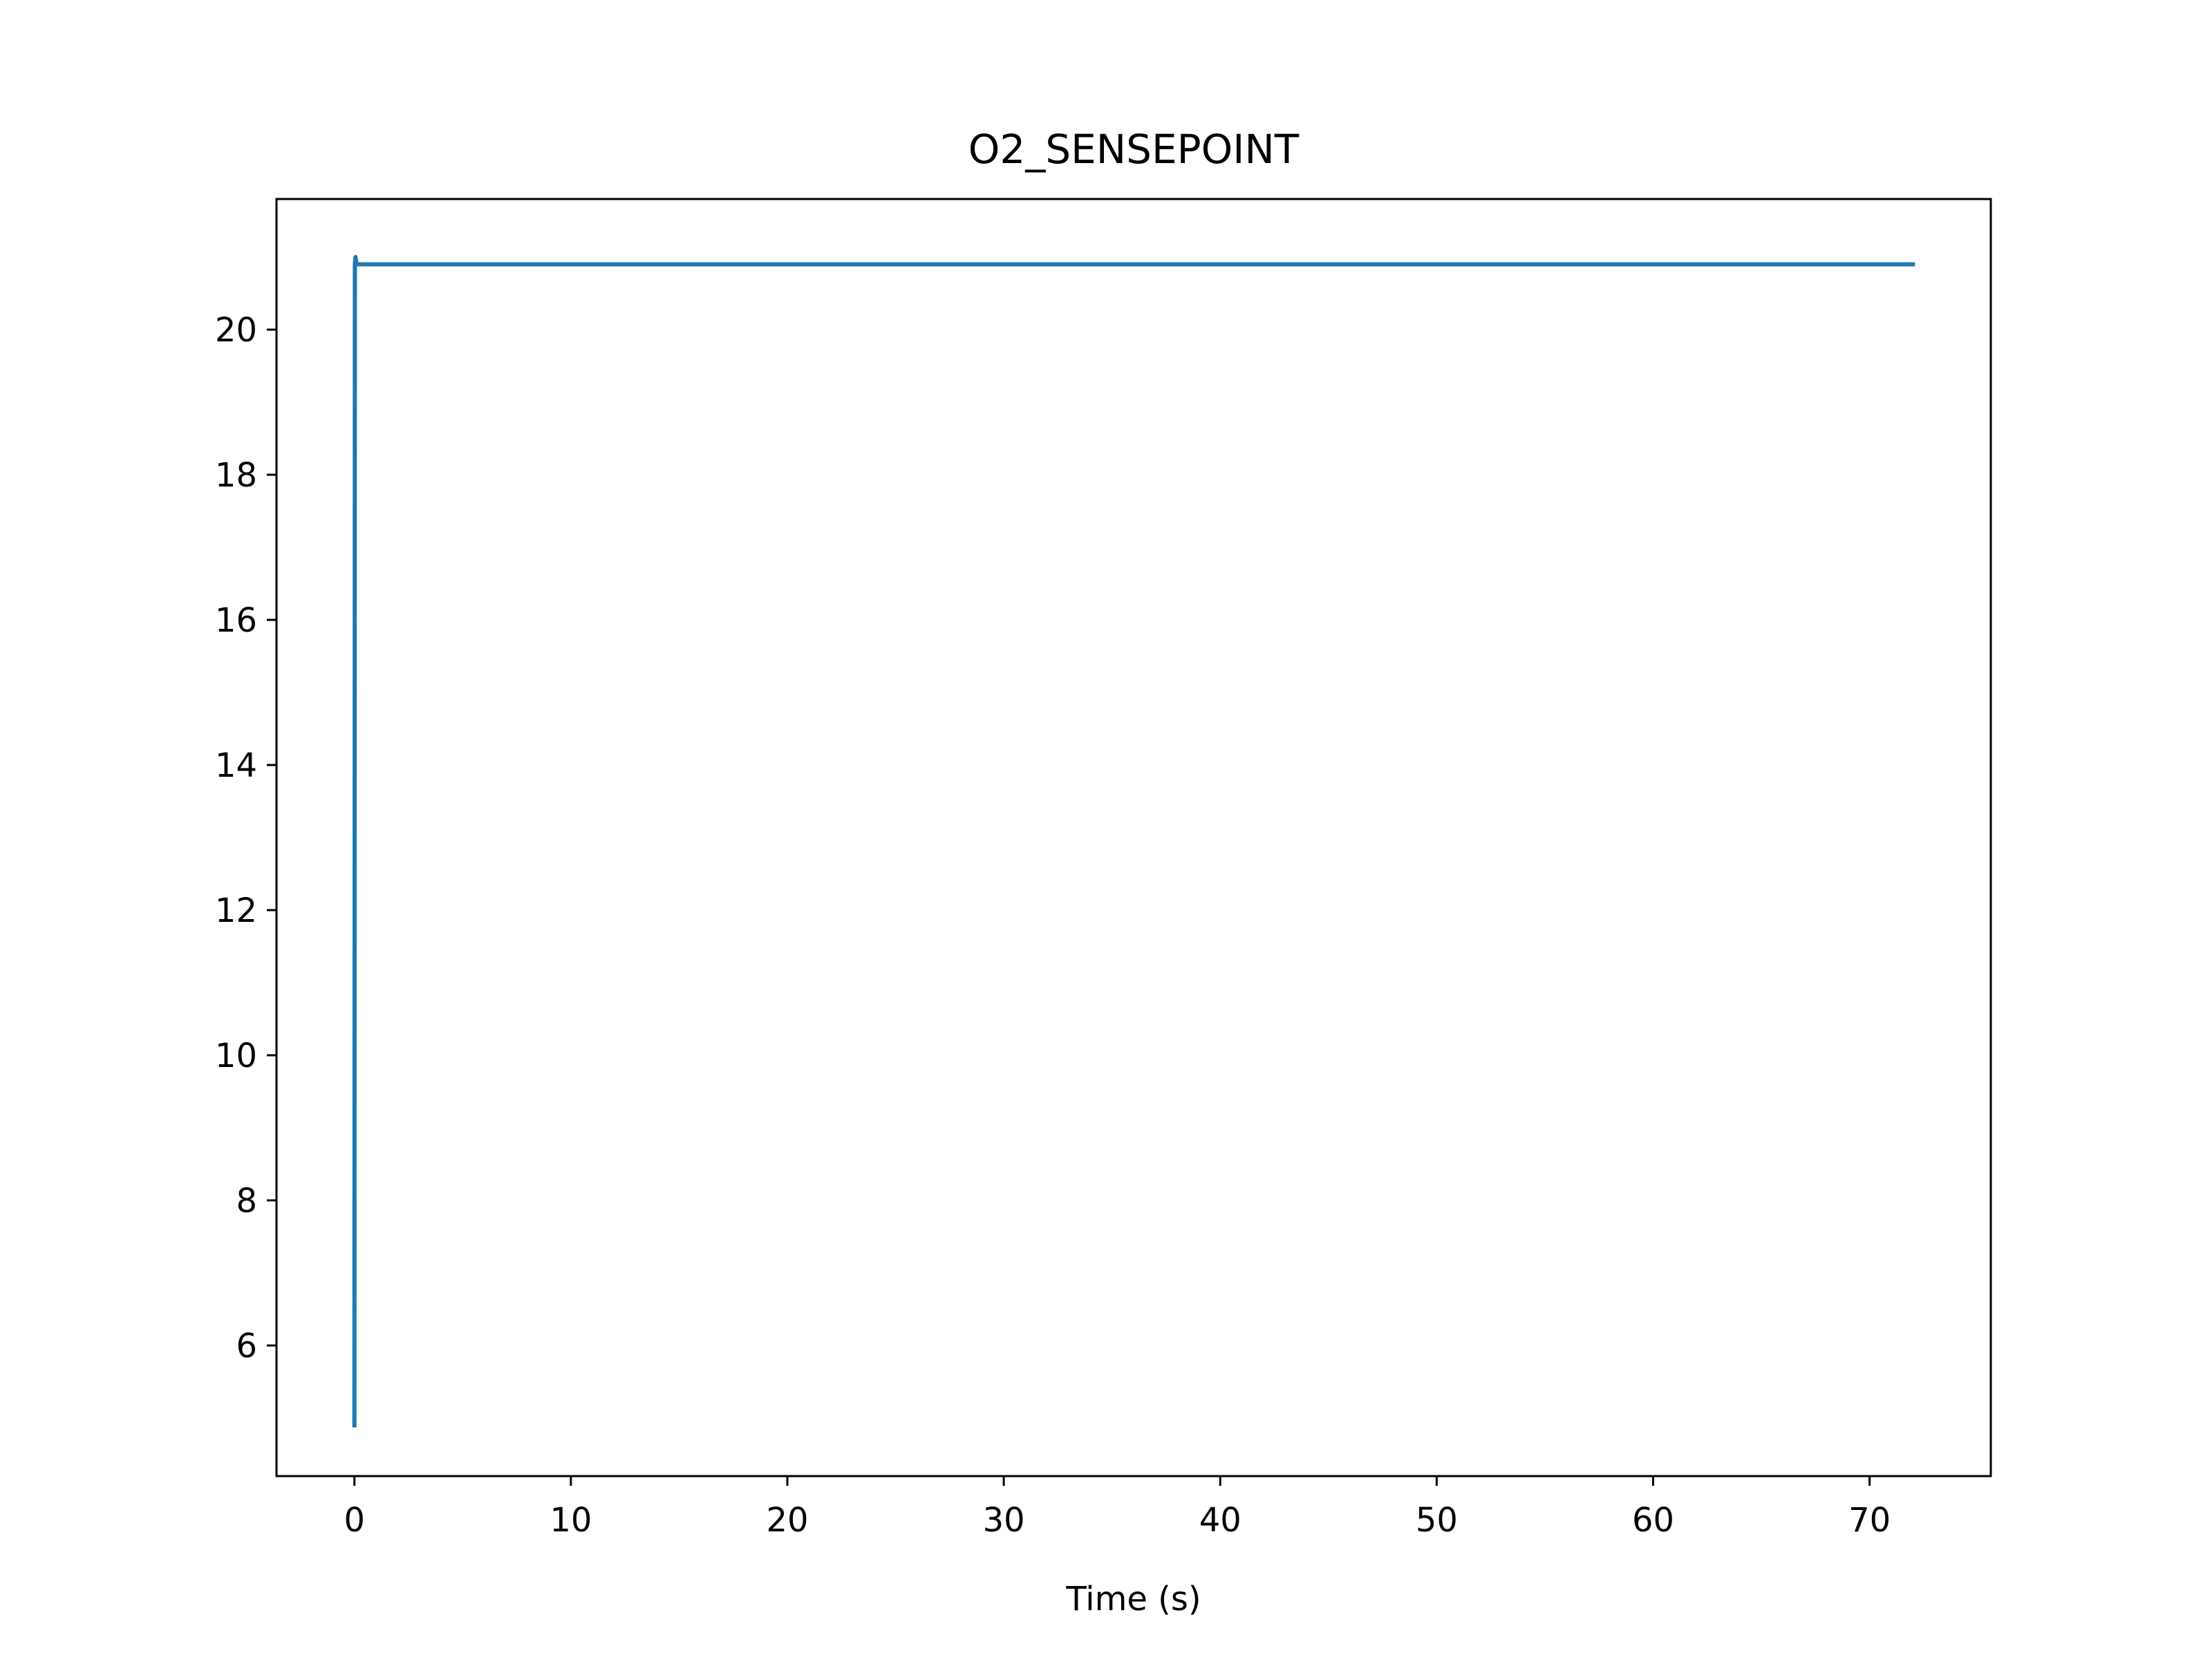  What do you see at coordinates (246, 839) in the screenshot?
I see `y-axis: 6 8 10 12 14 16 18 20` at bounding box center [246, 839].